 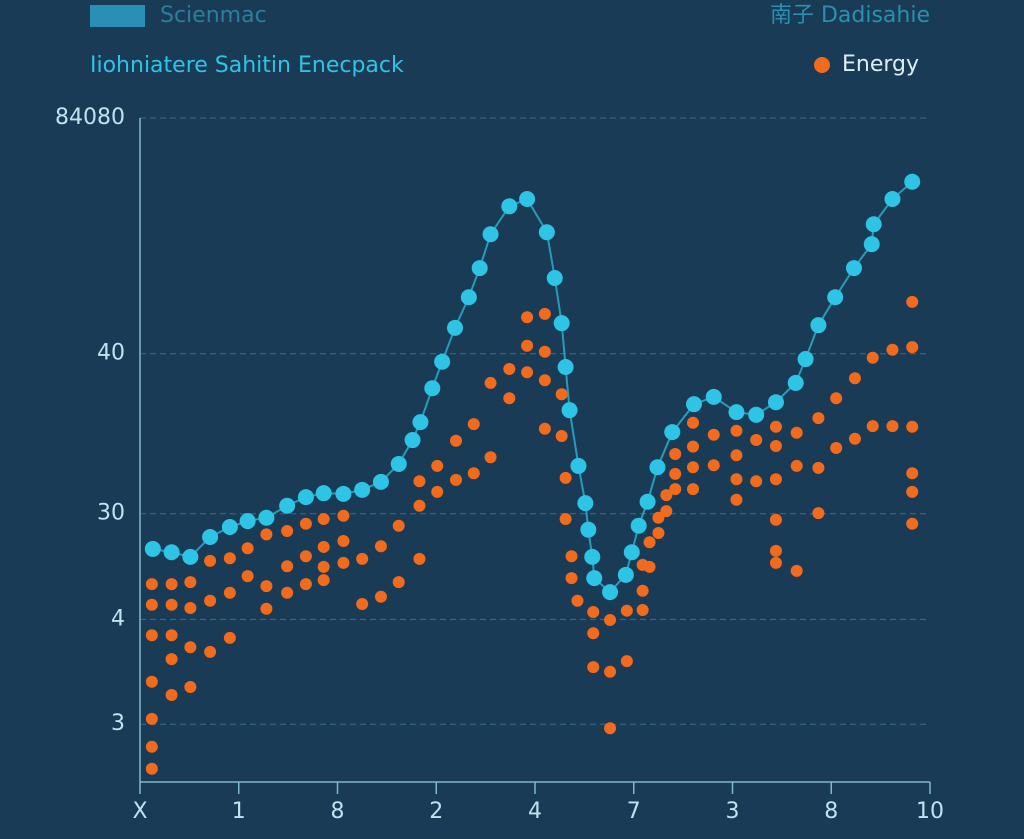 I want to click on x-tick-label: 8, so click(x=338, y=811).